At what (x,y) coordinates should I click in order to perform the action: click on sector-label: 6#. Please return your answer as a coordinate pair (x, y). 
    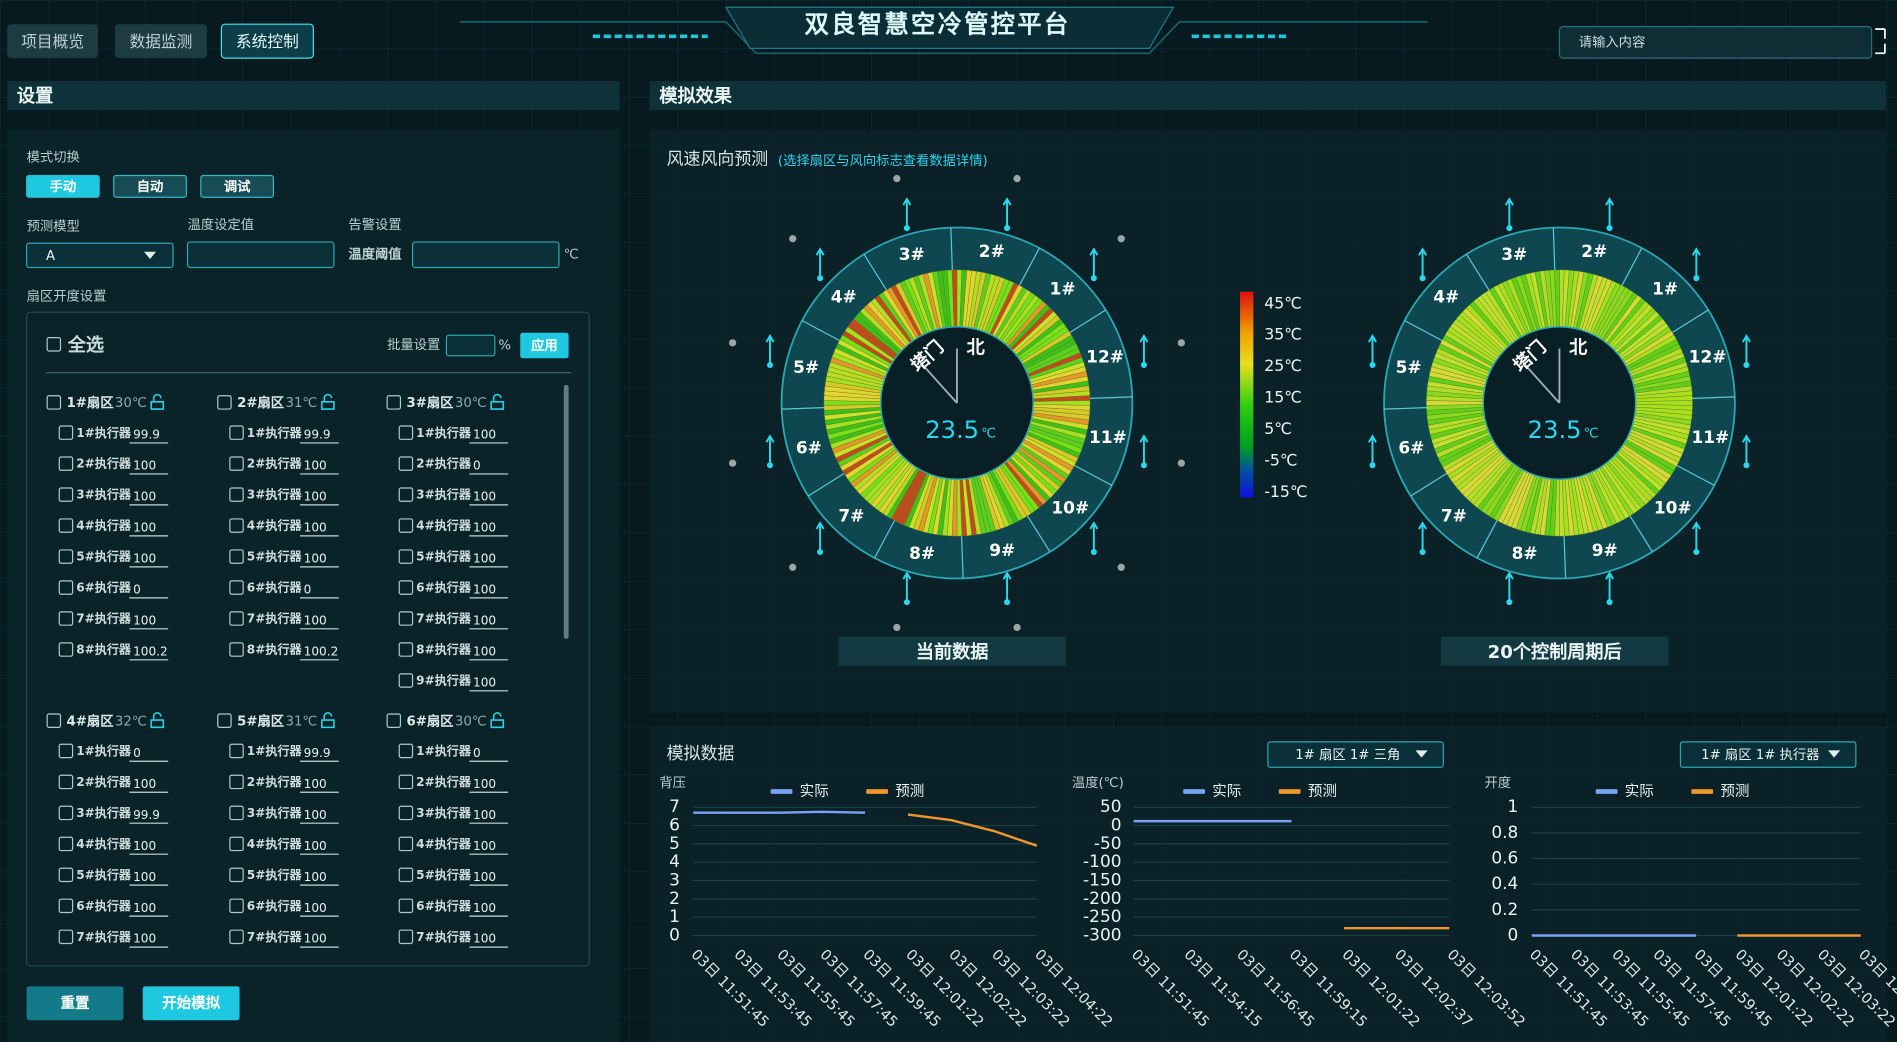
    Looking at the image, I should click on (809, 447).